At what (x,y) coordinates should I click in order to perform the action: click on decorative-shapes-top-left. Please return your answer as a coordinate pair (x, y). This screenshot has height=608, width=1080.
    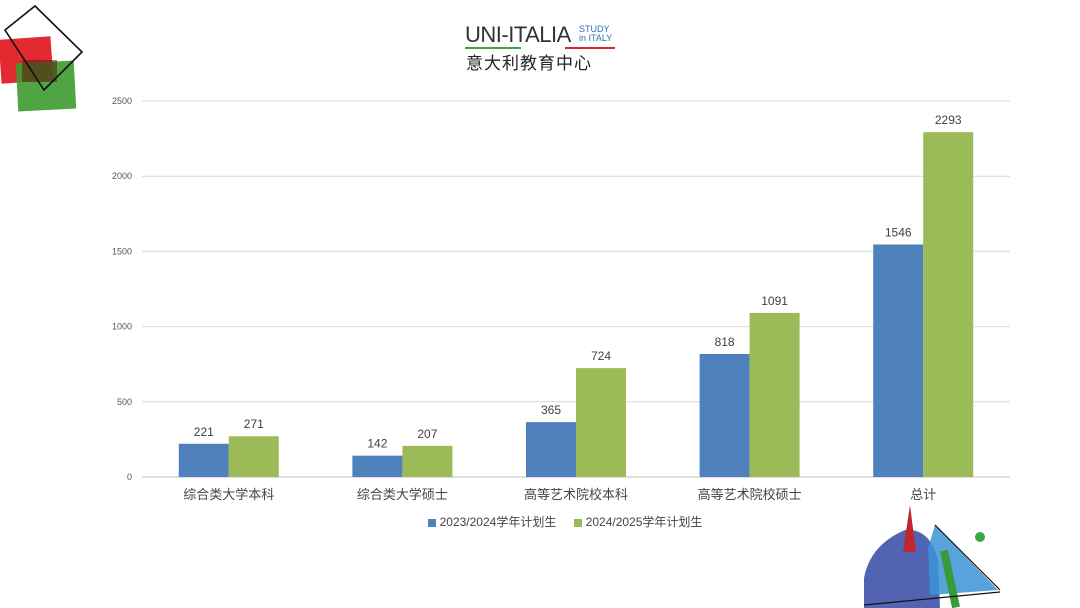
    Looking at the image, I should click on (42, 58).